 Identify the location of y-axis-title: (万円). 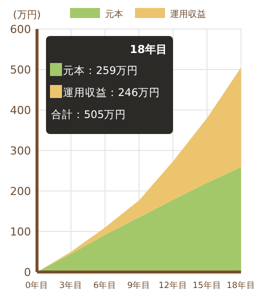
(27, 15).